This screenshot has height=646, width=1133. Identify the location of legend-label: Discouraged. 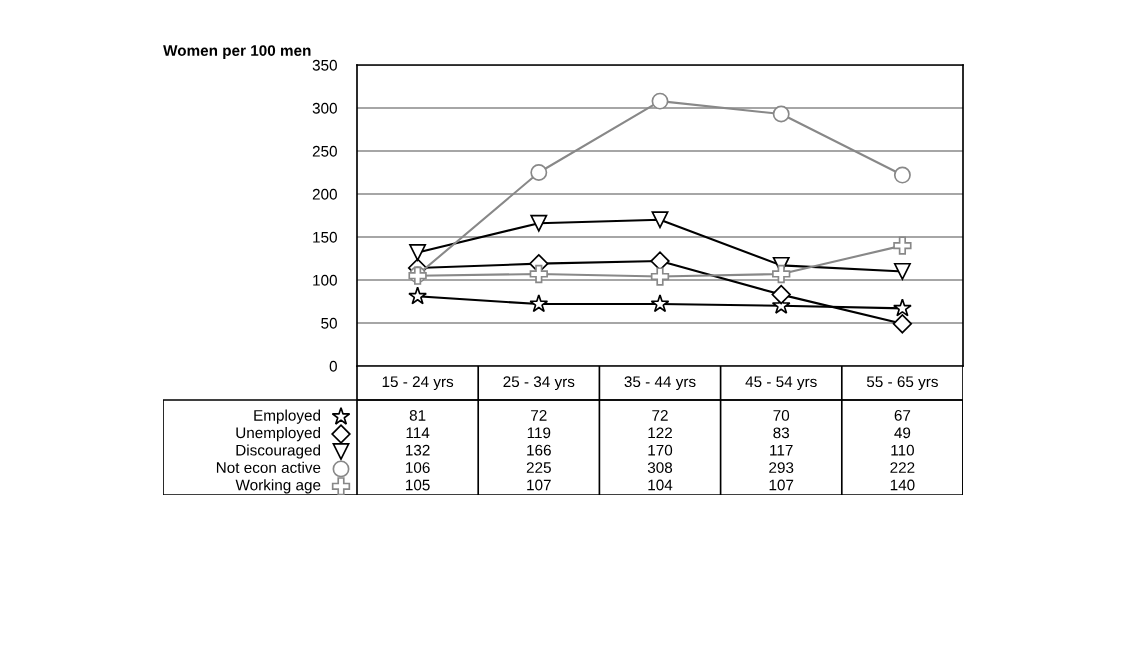
(278, 451).